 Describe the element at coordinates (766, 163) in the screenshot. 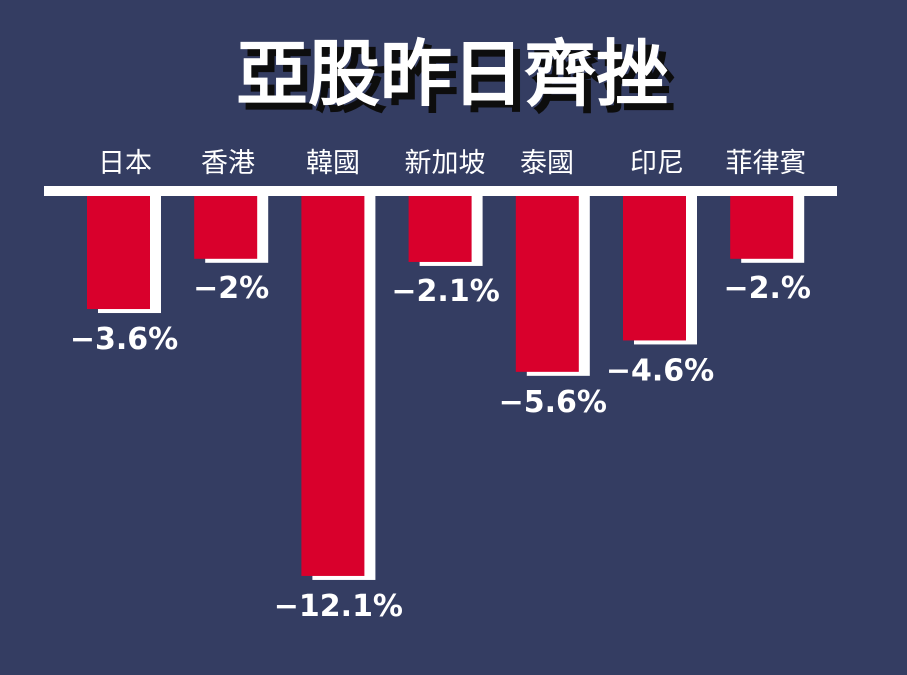

I see `category-label: 菲律賓` at that location.